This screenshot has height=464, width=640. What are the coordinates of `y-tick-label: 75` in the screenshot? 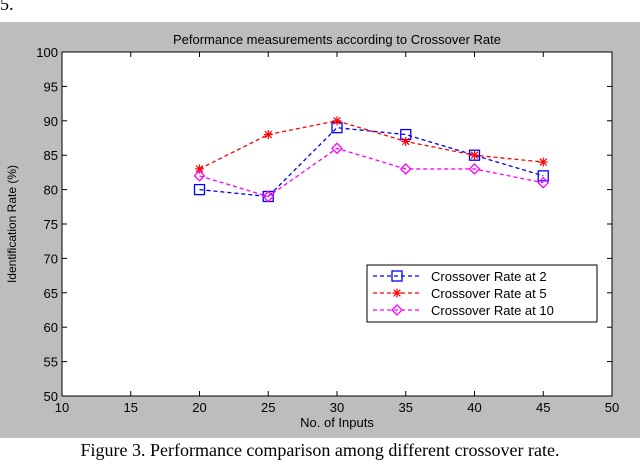 It's located at (51, 224).